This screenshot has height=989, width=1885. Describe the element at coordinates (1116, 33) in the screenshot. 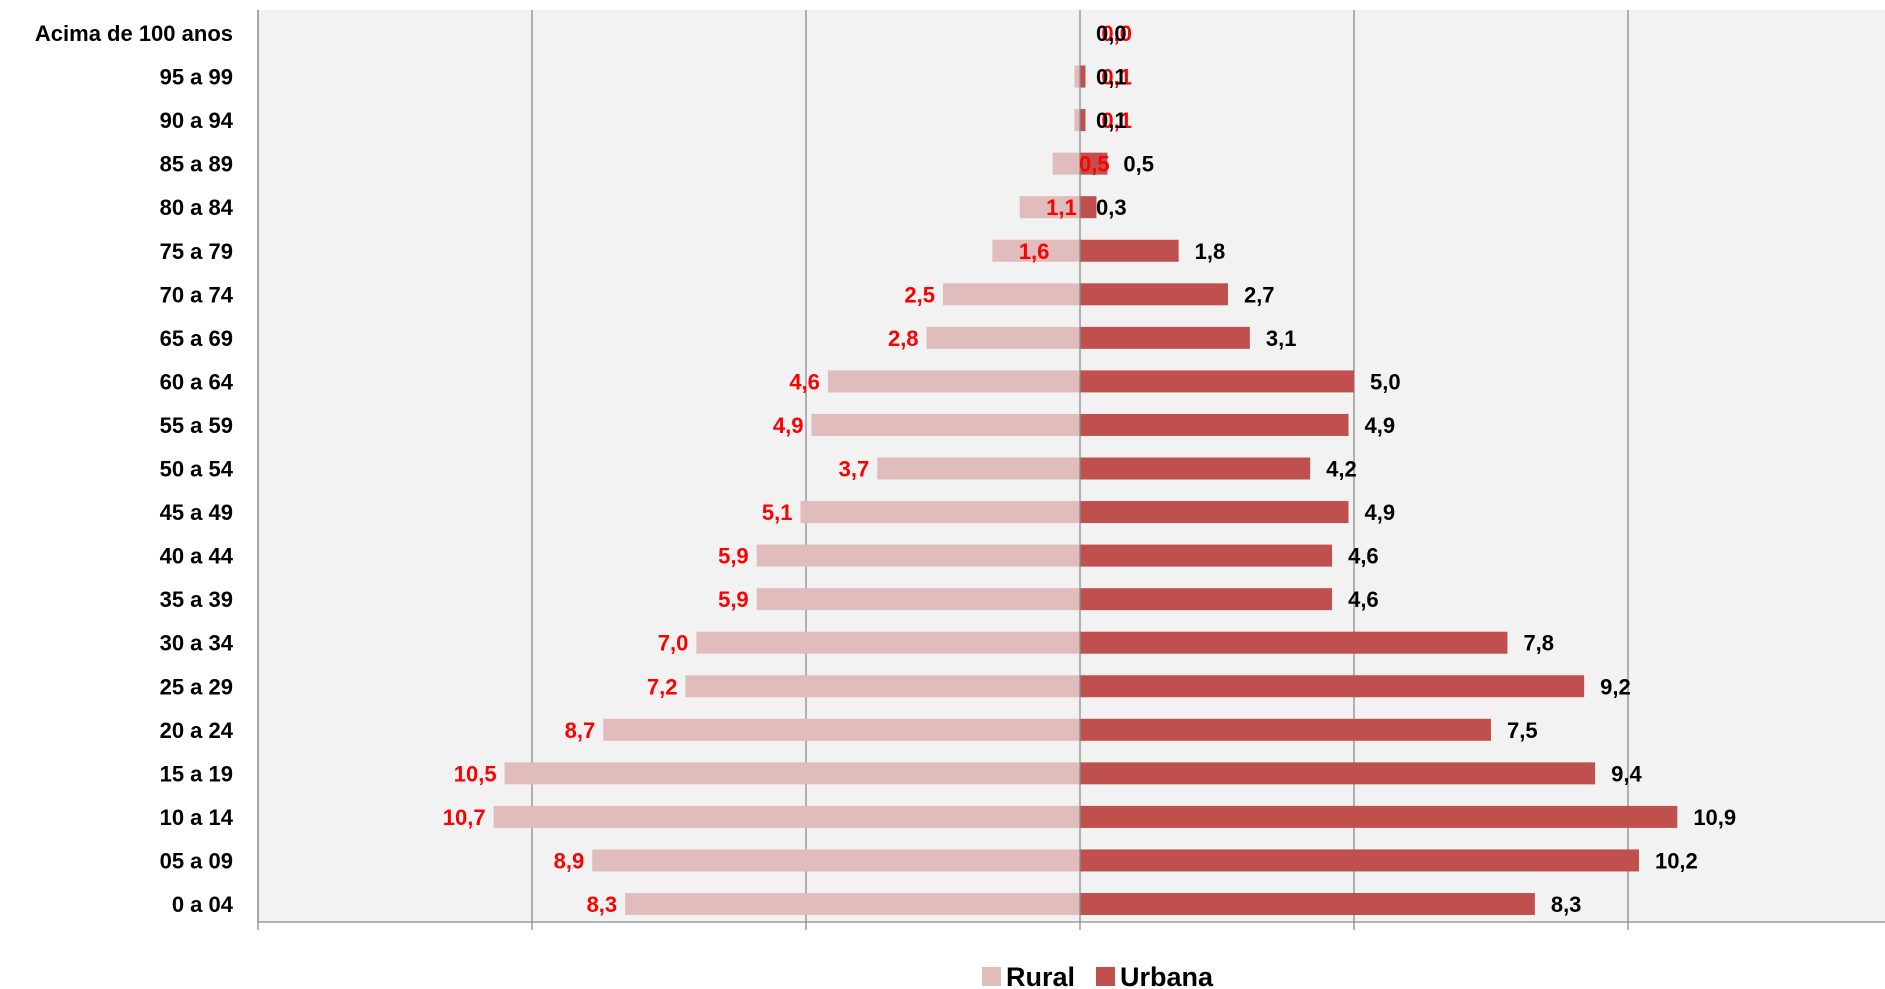

I see `data-label-rural: 0,0` at that location.